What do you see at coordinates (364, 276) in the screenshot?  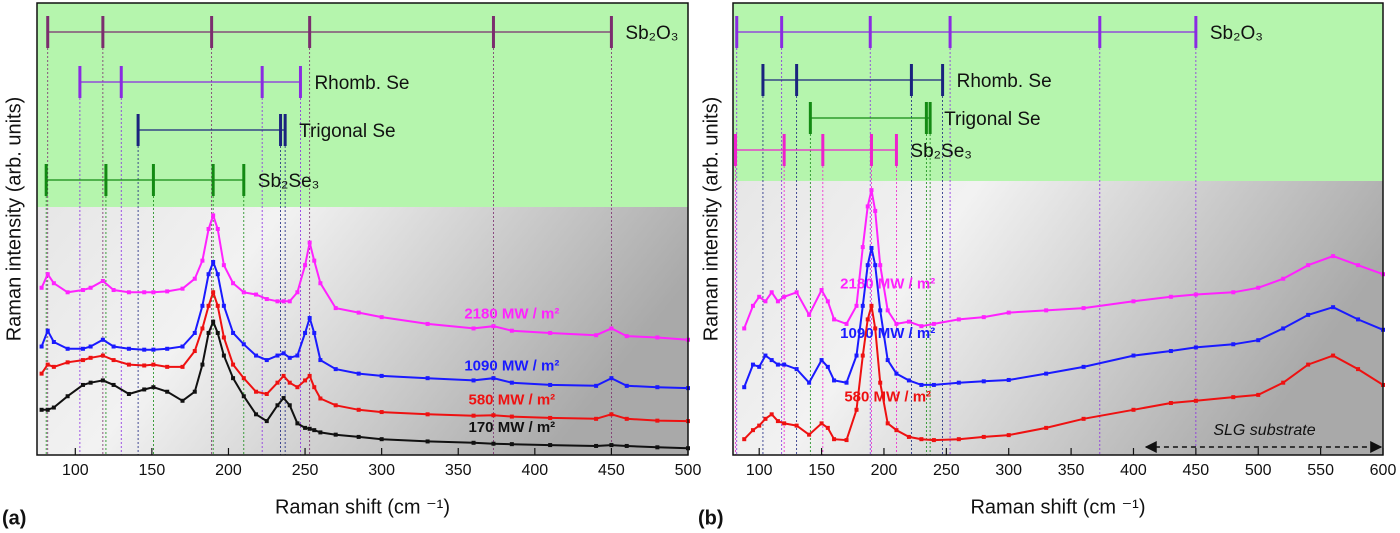 I see `spectrum-line` at bounding box center [364, 276].